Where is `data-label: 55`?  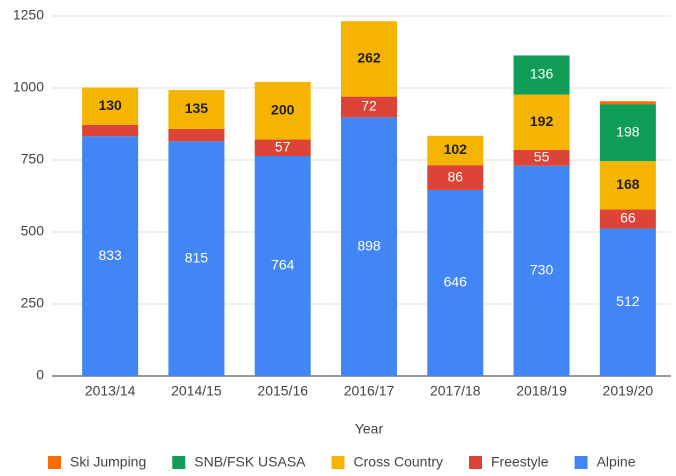 data-label: 55 is located at coordinates (542, 157).